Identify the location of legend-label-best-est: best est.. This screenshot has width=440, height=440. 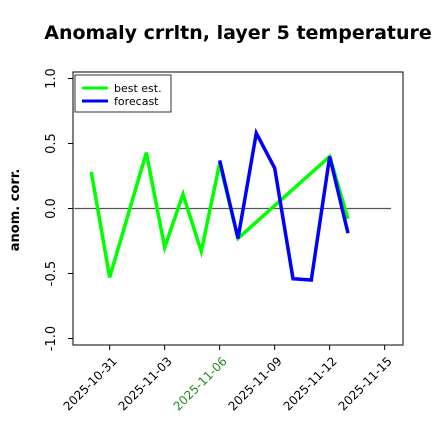
(138, 88).